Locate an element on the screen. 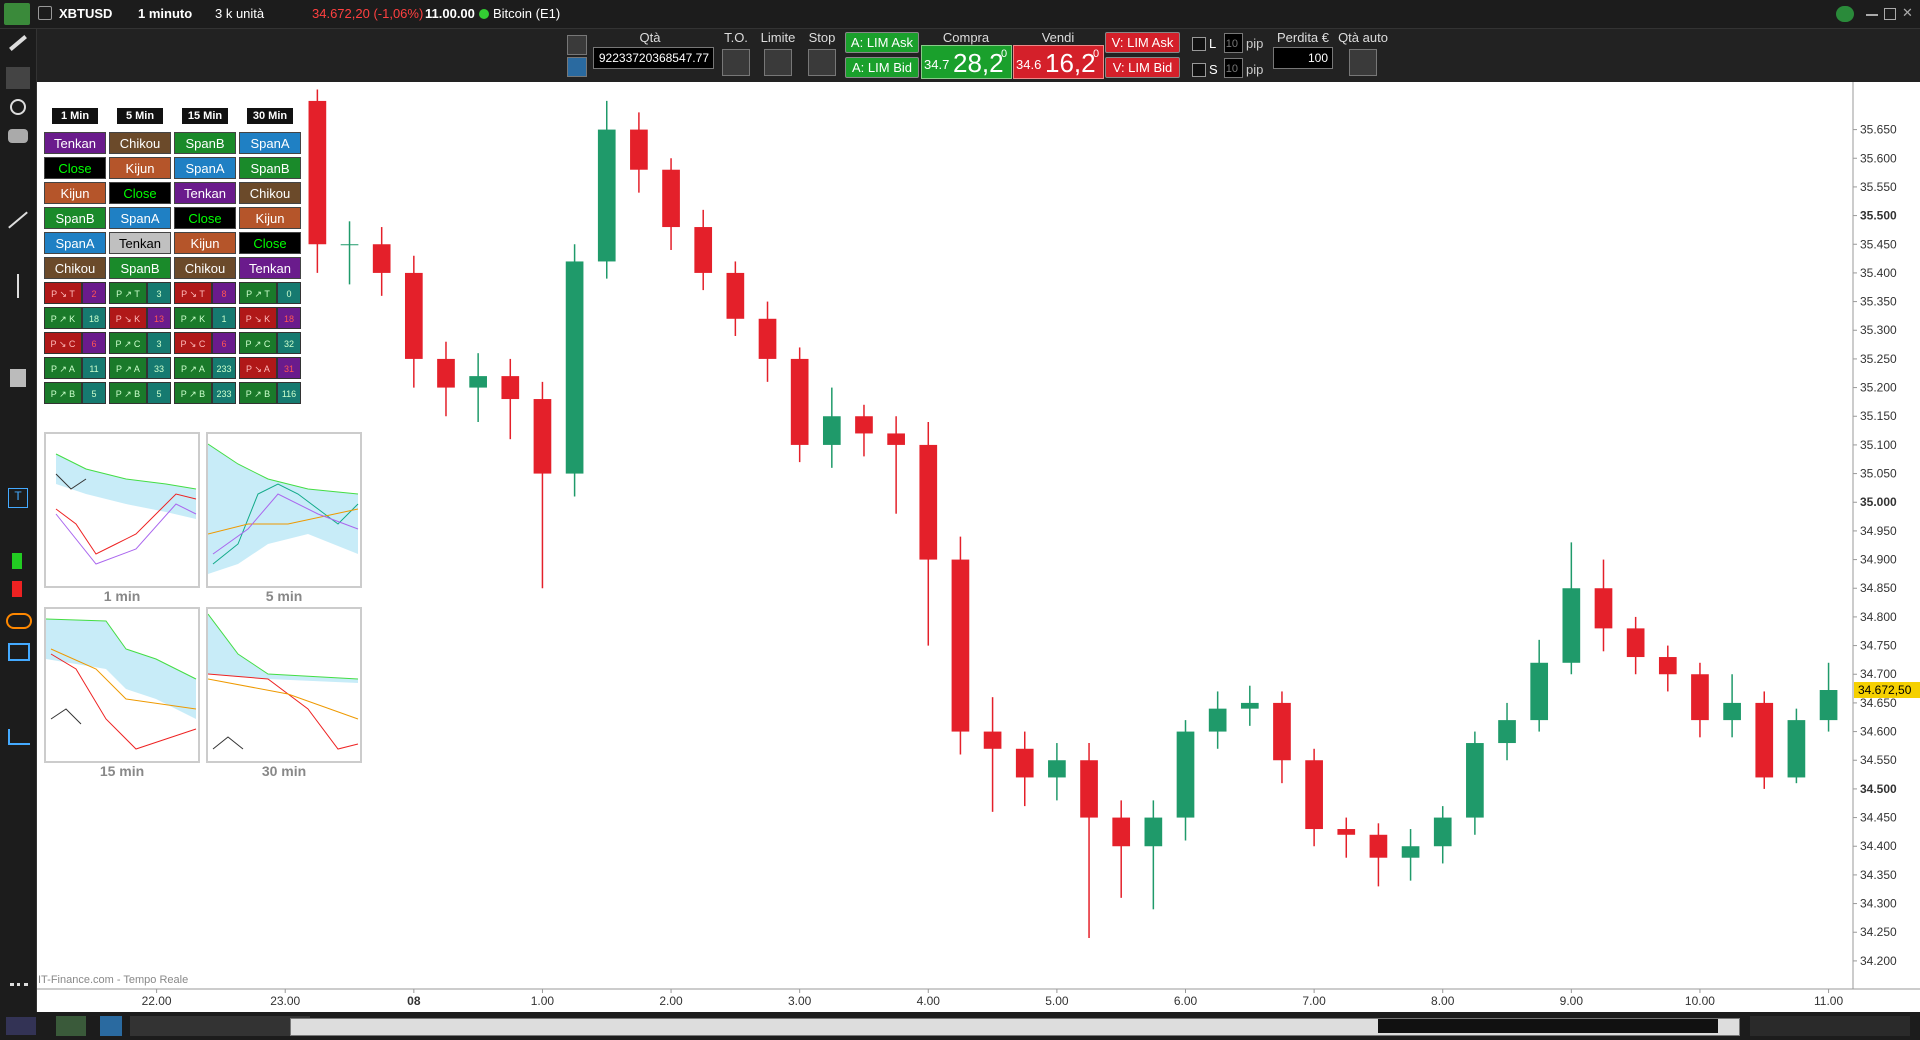 The width and height of the screenshot is (1920, 1040). tool-zoom is located at coordinates (18, 107).